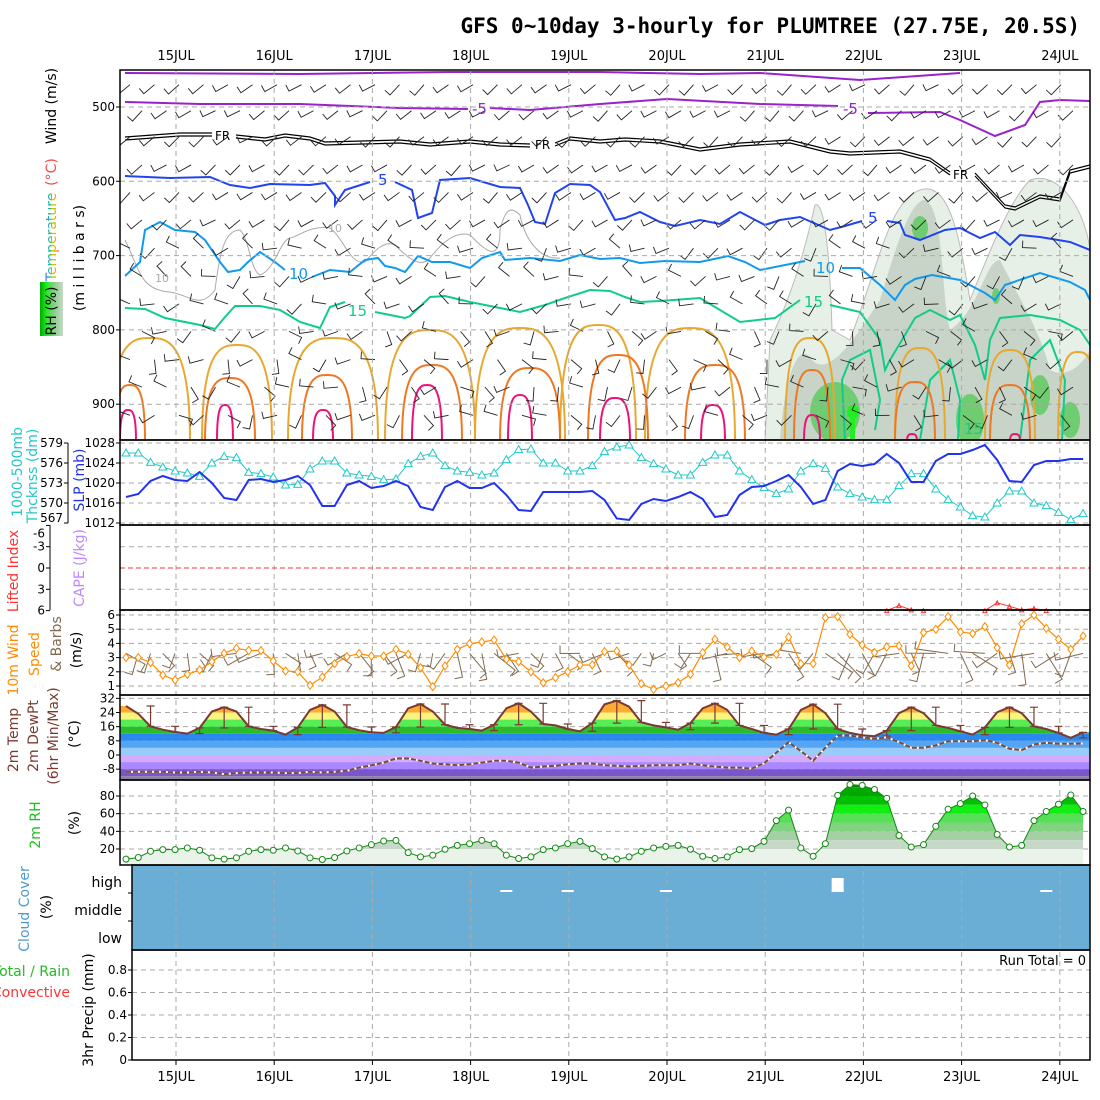 This screenshot has height=1100, width=1100. Describe the element at coordinates (111, 629) in the screenshot. I see `wind-tick-label: 5` at that location.